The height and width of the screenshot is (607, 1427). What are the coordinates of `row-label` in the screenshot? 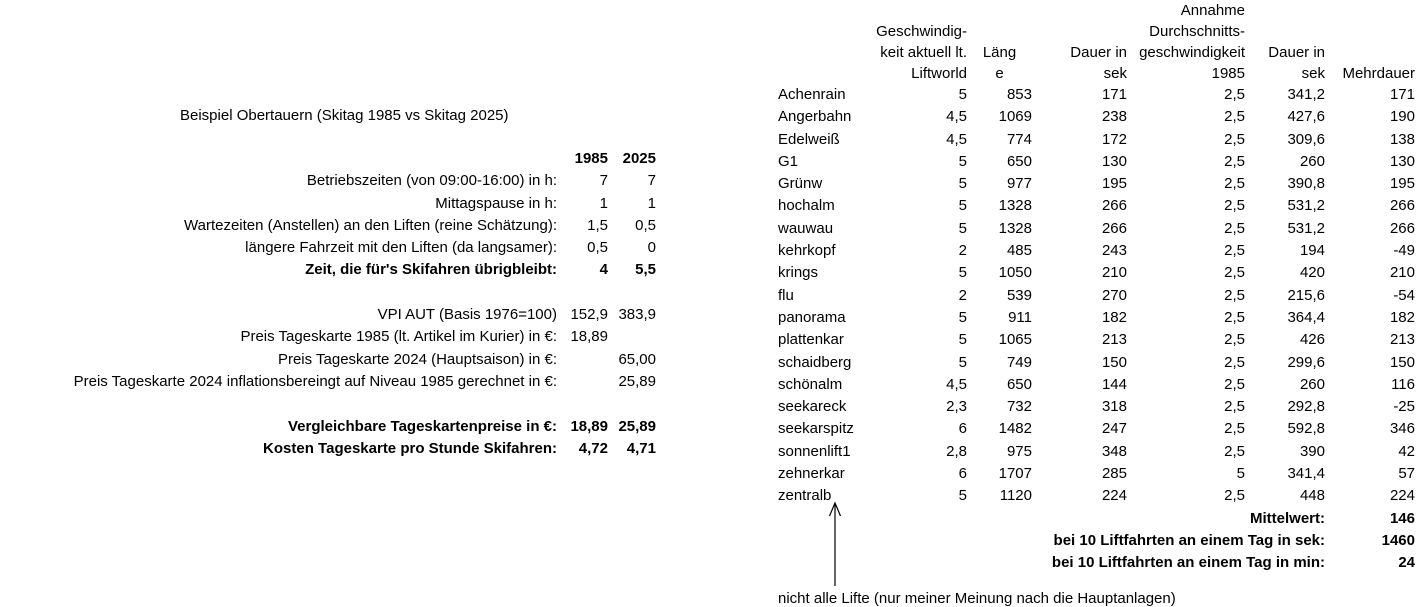 It's located at (280, 404).